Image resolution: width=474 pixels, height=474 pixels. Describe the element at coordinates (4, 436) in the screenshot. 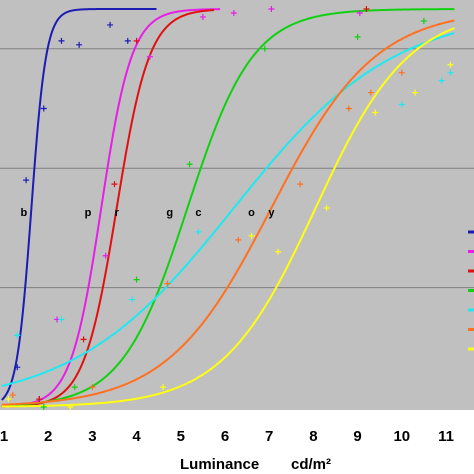

I see `x-tick-label: 1` at that location.